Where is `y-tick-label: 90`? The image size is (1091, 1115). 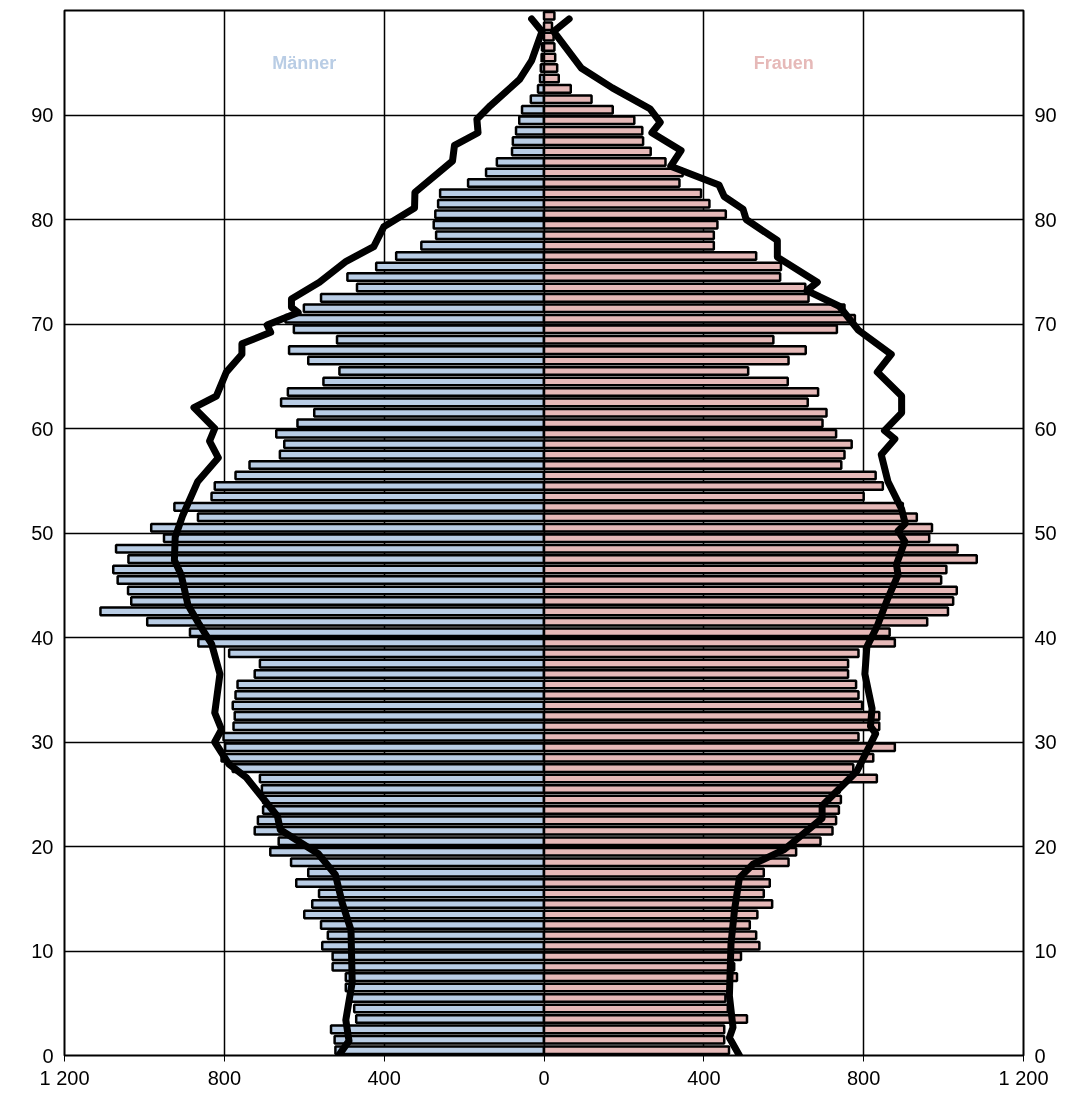 y-tick-label: 90 is located at coordinates (42, 115).